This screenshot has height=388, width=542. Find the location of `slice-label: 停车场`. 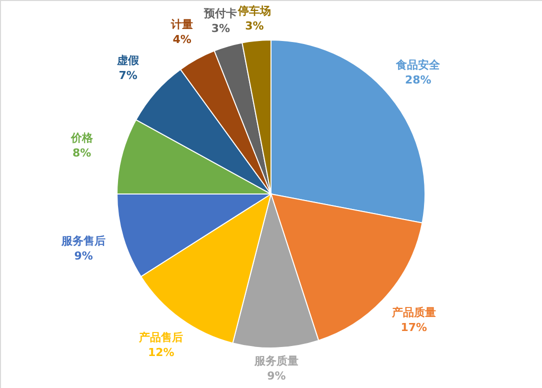

slice-label: 停车场 is located at coordinates (253, 11).